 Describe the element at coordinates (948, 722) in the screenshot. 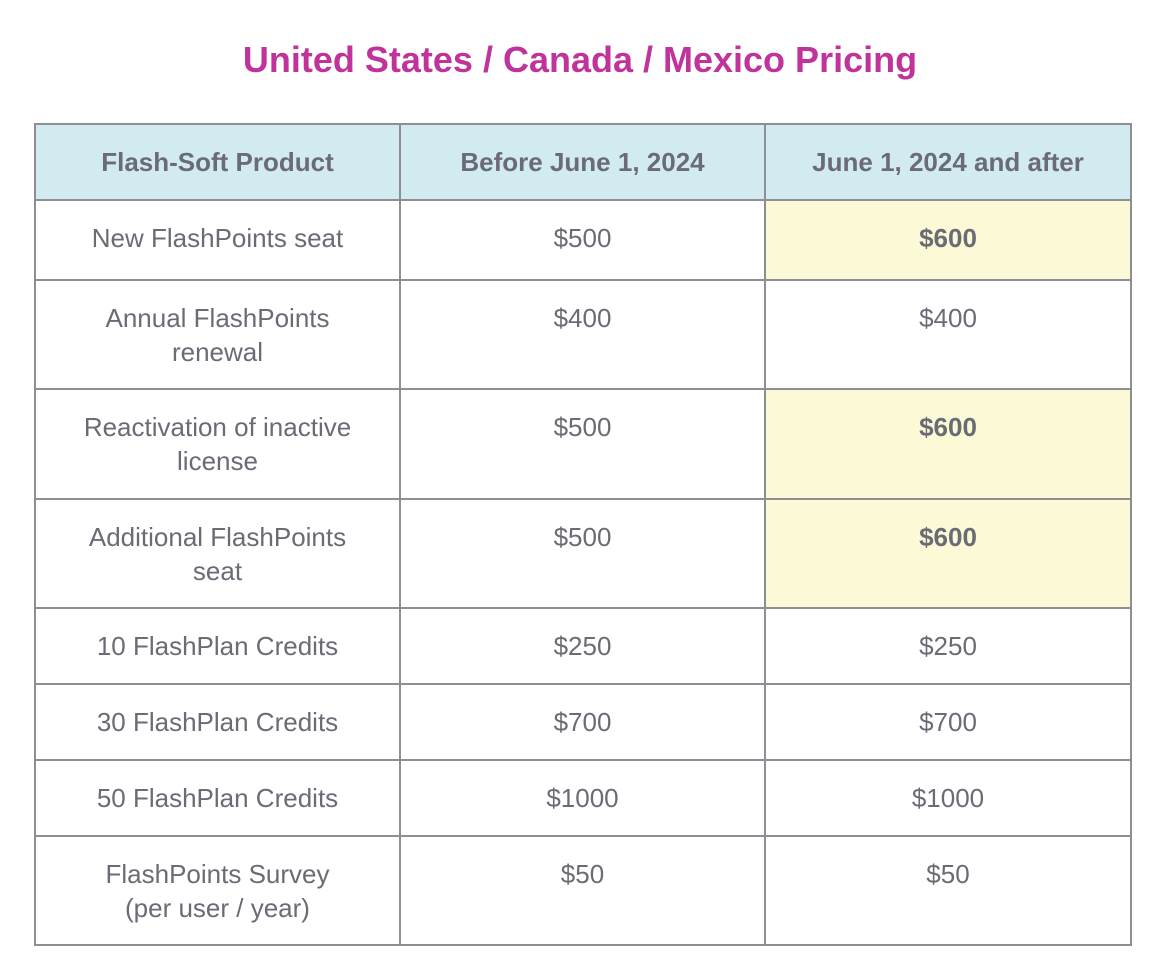

I see `price-after-cell: $700` at that location.